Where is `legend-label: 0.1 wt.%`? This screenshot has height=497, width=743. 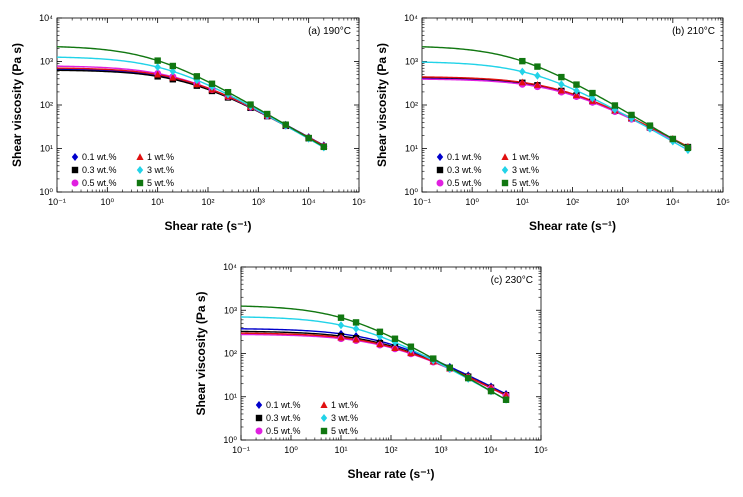
legend-label: 0.1 wt.% is located at coordinates (99, 157).